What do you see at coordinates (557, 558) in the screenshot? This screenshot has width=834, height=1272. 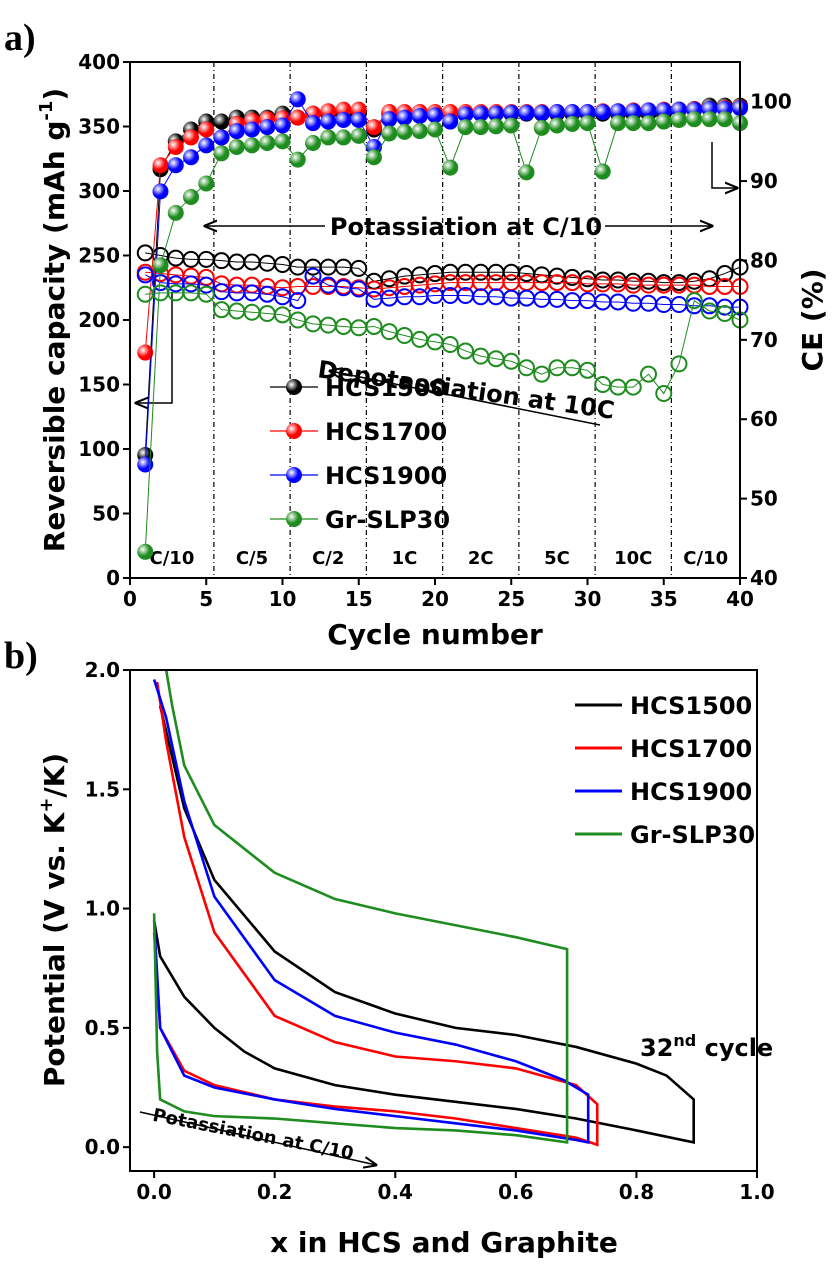 I see `region-label: 5C` at bounding box center [557, 558].